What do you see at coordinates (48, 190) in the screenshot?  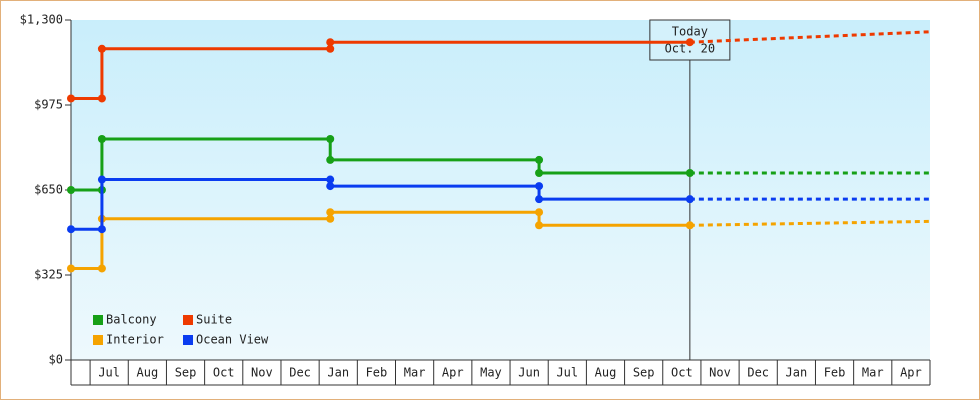 I see `y-tick-label: $650` at bounding box center [48, 190].